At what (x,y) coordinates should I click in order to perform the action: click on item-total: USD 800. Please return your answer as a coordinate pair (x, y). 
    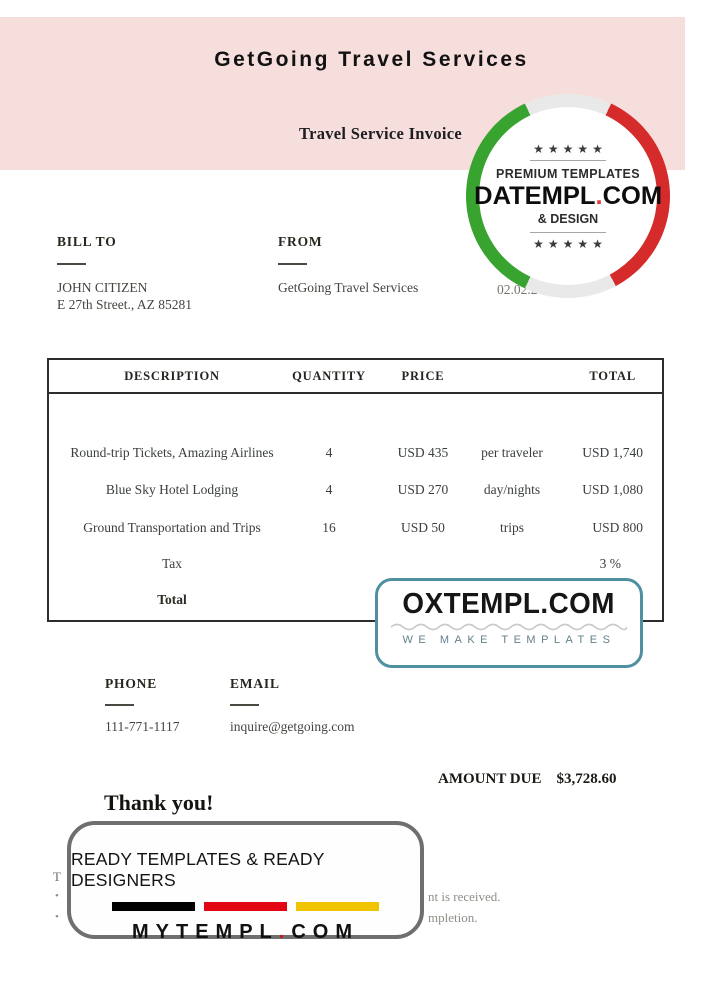
    Looking at the image, I should click on (617, 527).